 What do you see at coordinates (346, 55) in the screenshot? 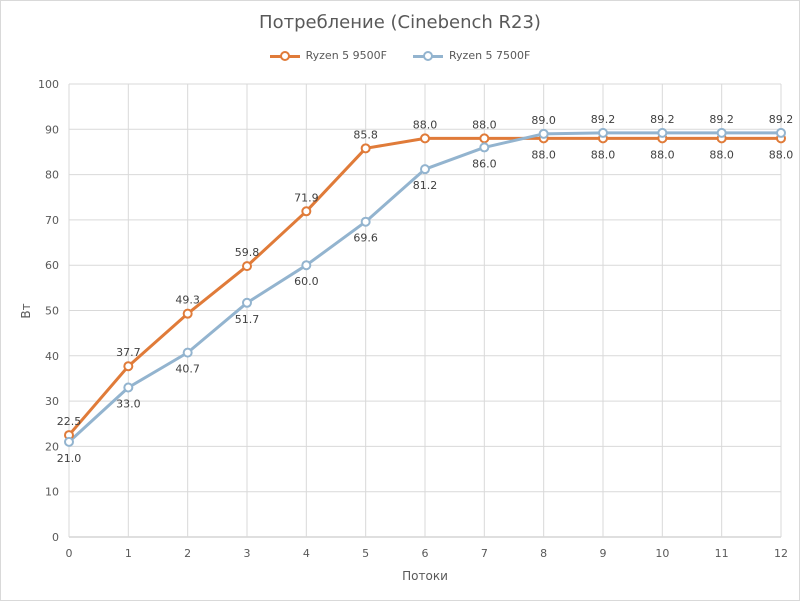
I see `legend-label-series-1: Ryzen 5 9500F` at bounding box center [346, 55].